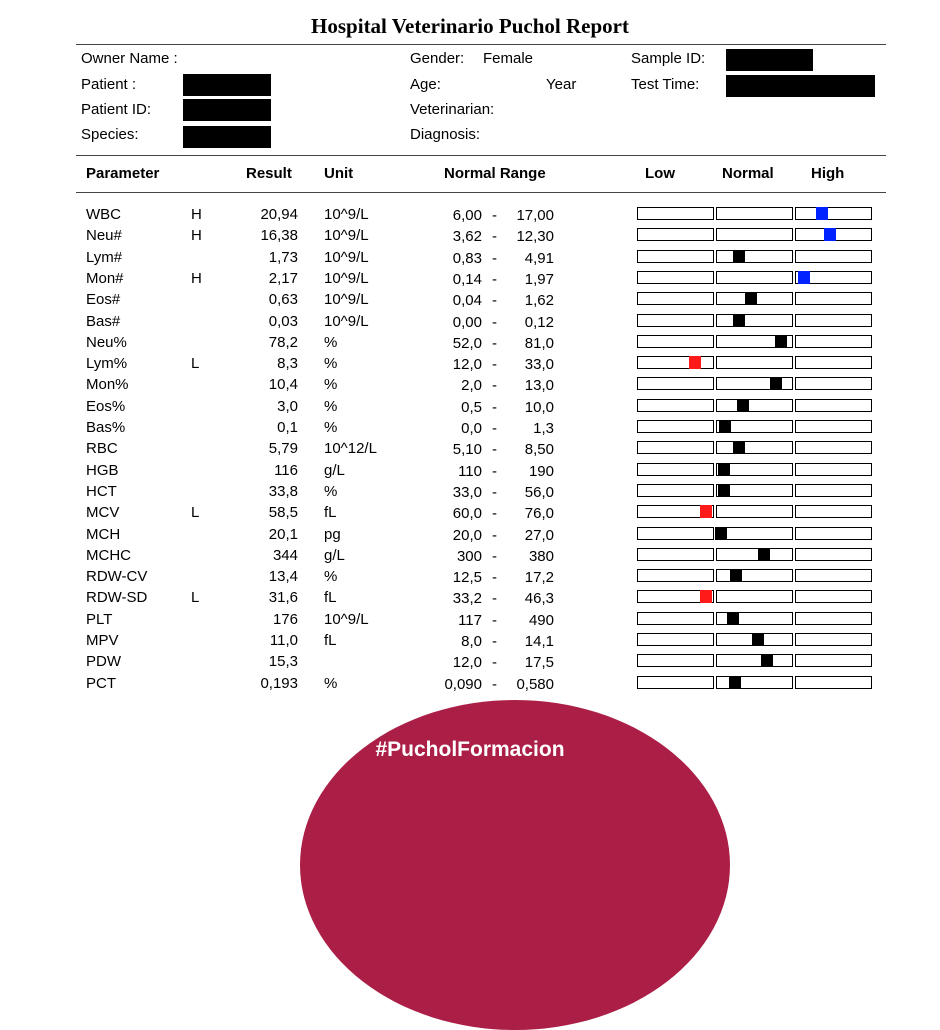 The image size is (940, 1030). What do you see at coordinates (467, 599) in the screenshot?
I see `range-low: 33,2` at bounding box center [467, 599].